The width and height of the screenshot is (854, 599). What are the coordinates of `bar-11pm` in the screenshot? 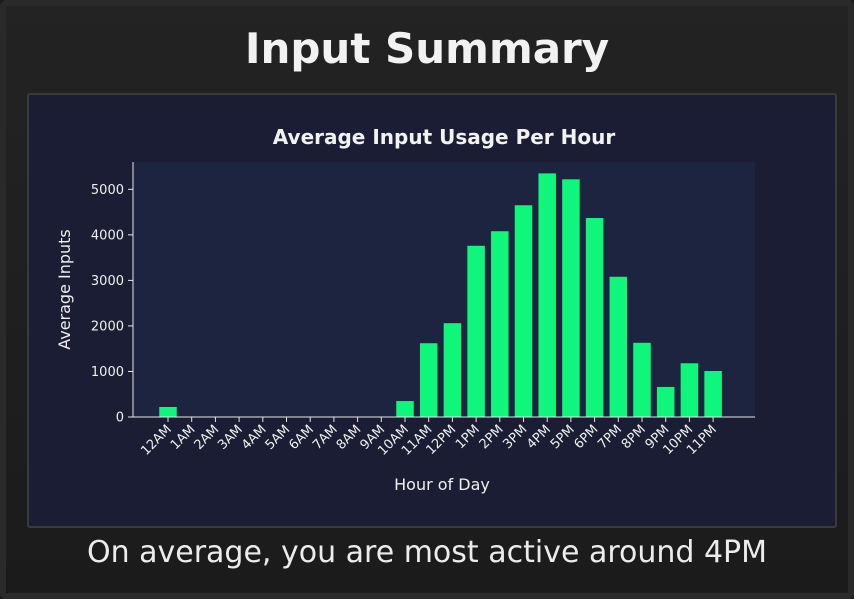 It's located at (713, 394).